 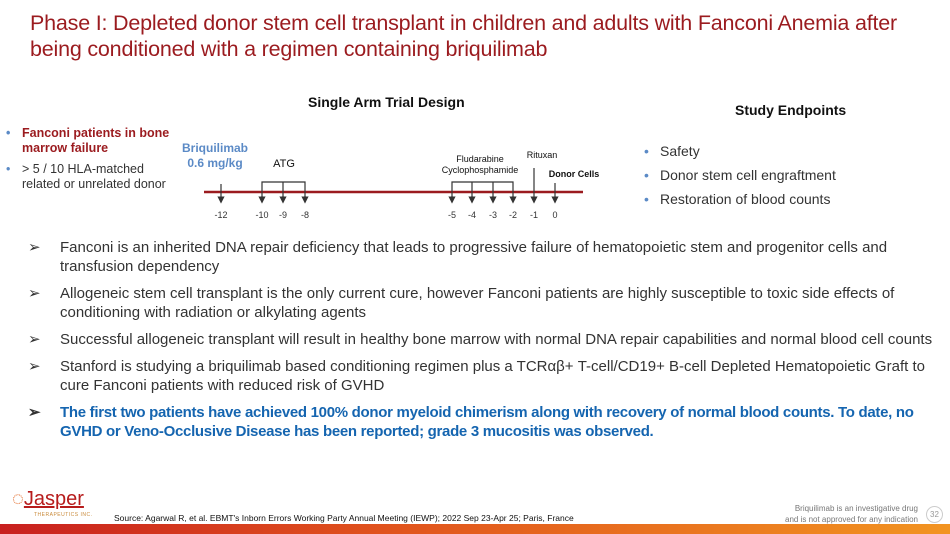 I want to click on cy-label: Cyclophosphamide, so click(x=480, y=170).